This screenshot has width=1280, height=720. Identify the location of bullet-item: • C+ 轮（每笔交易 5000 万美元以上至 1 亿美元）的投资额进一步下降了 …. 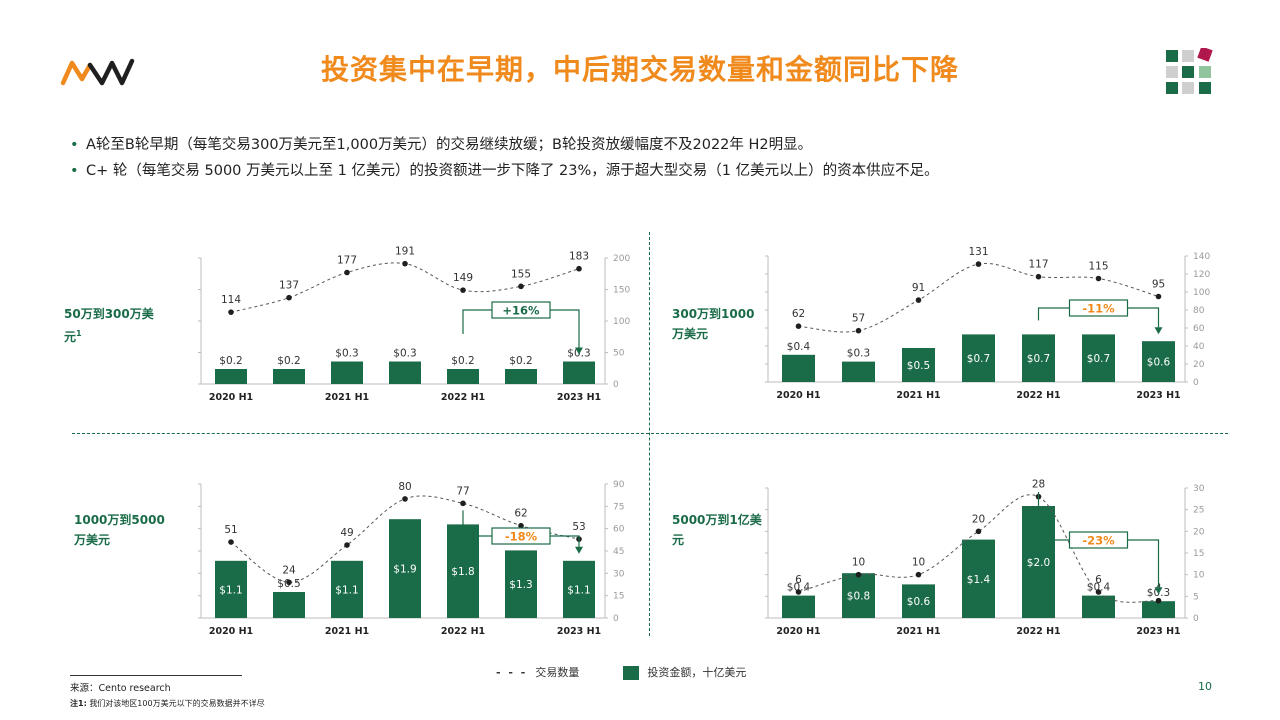
(645, 171).